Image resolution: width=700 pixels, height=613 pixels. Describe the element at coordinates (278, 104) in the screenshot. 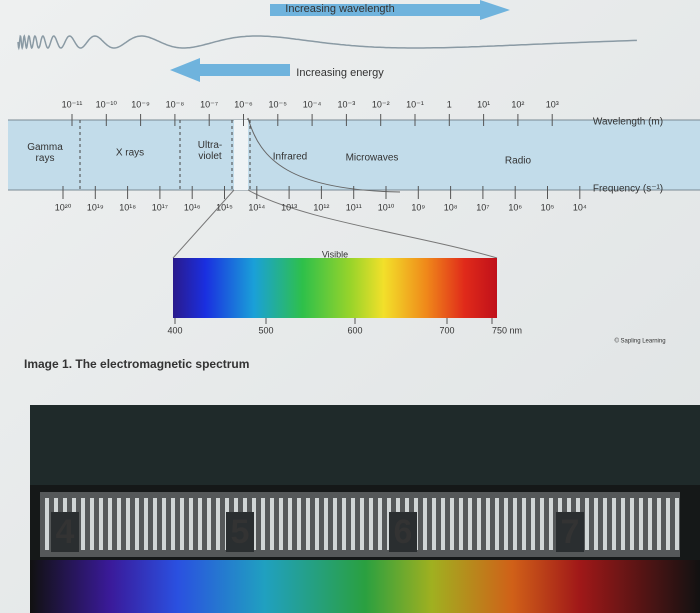

I see `wavelength-tick-label: 10⁻⁵` at that location.